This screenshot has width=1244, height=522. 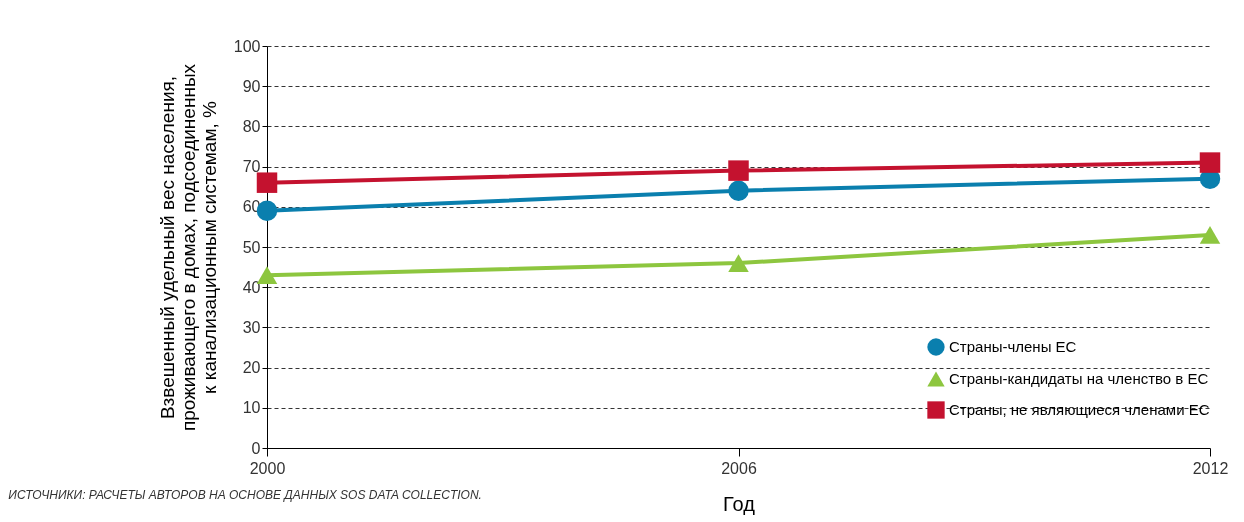 I want to click on y-tick-label: 90, so click(x=251, y=86).